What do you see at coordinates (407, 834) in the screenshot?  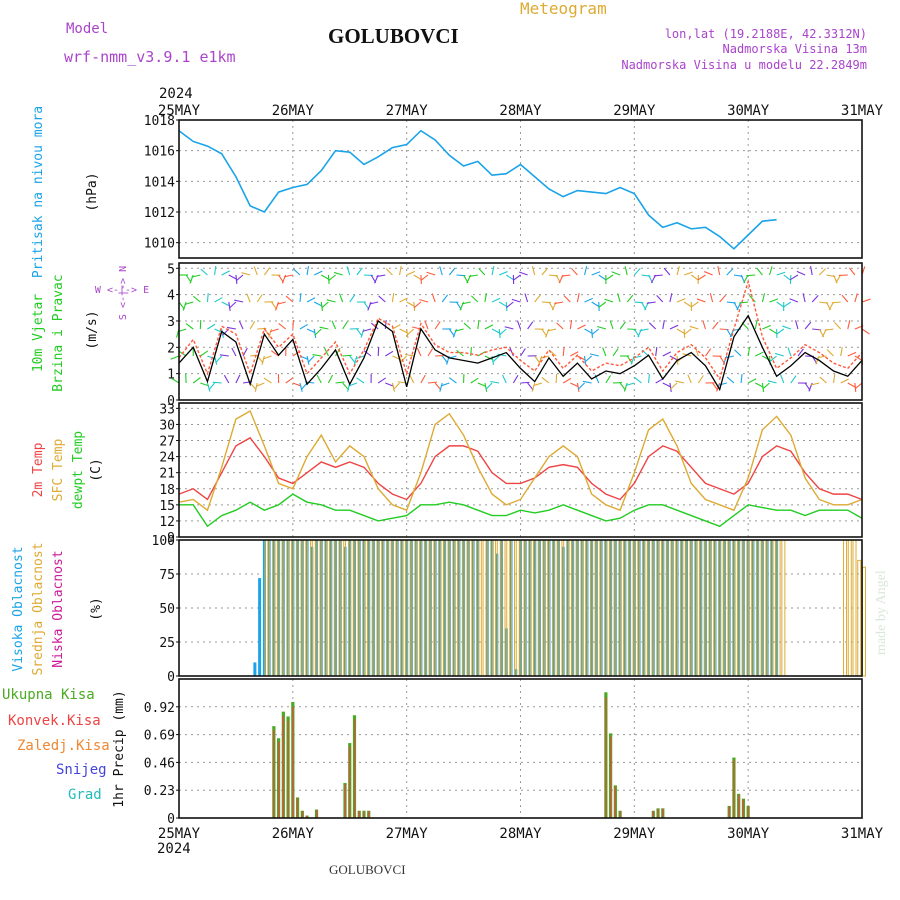 I see `time-label-bottom: 27MAY` at bounding box center [407, 834].